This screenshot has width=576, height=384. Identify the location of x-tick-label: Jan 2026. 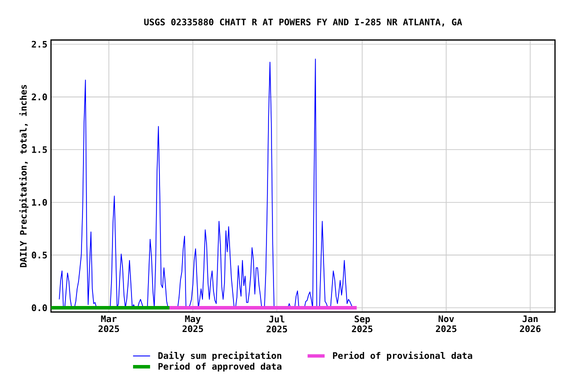
(530, 324).